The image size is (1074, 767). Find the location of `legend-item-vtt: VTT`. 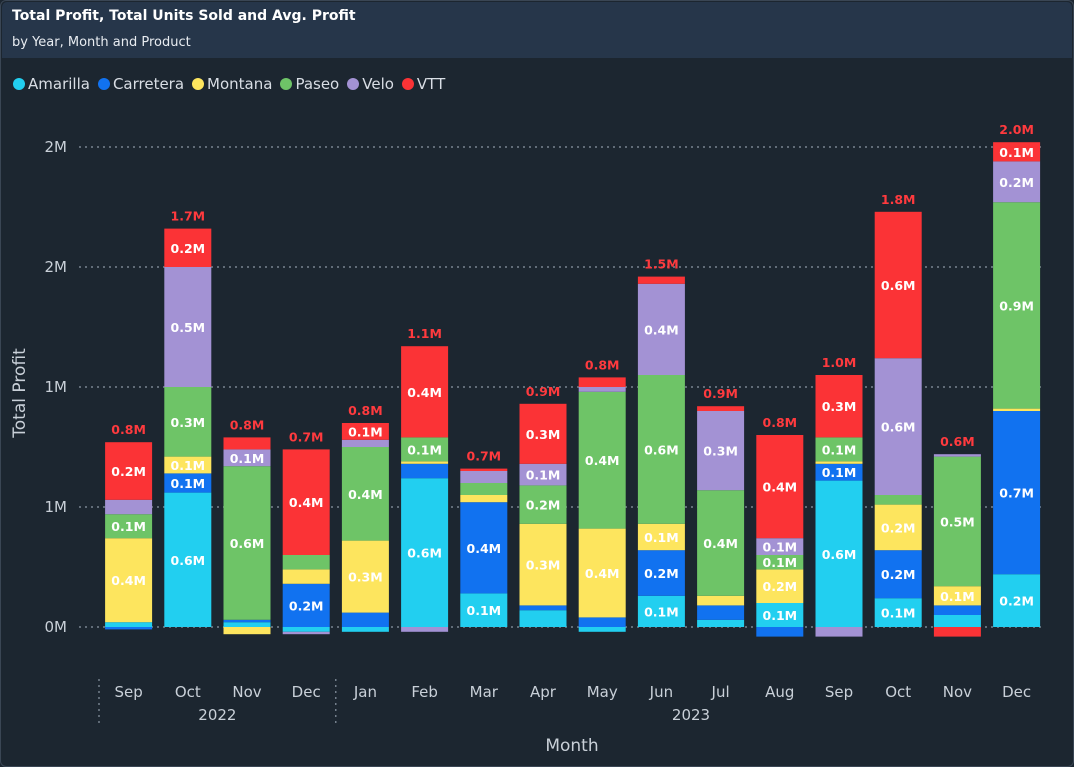

legend-item-vtt: VTT is located at coordinates (423, 84).